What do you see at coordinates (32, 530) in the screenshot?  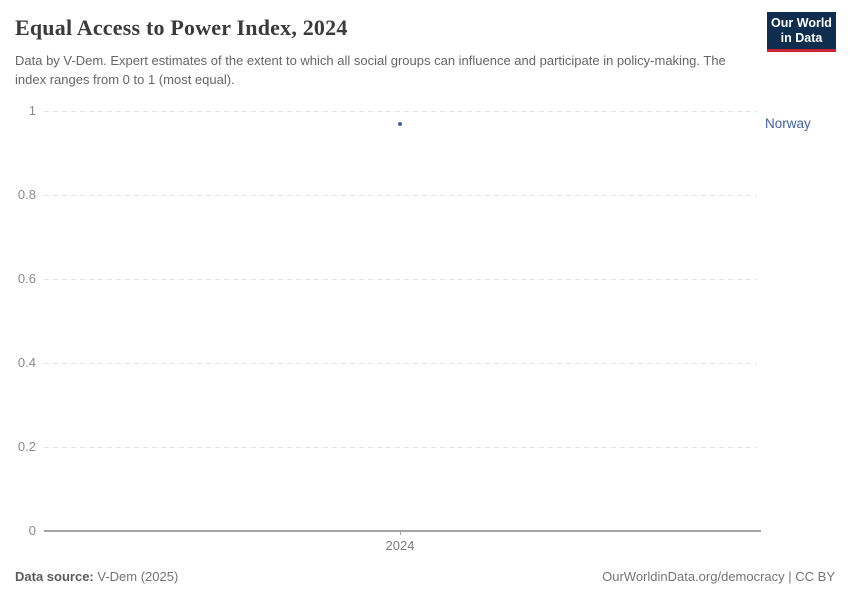 I see `y-axis-tick-label: 0` at bounding box center [32, 530].